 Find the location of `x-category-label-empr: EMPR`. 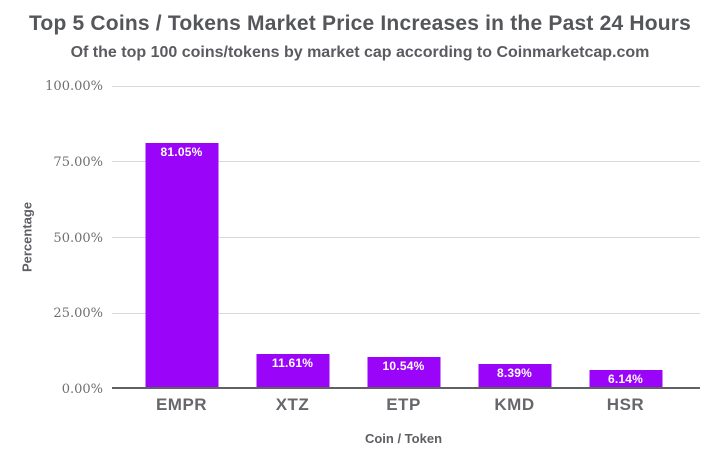

x-category-label-empr: EMPR is located at coordinates (181, 404).